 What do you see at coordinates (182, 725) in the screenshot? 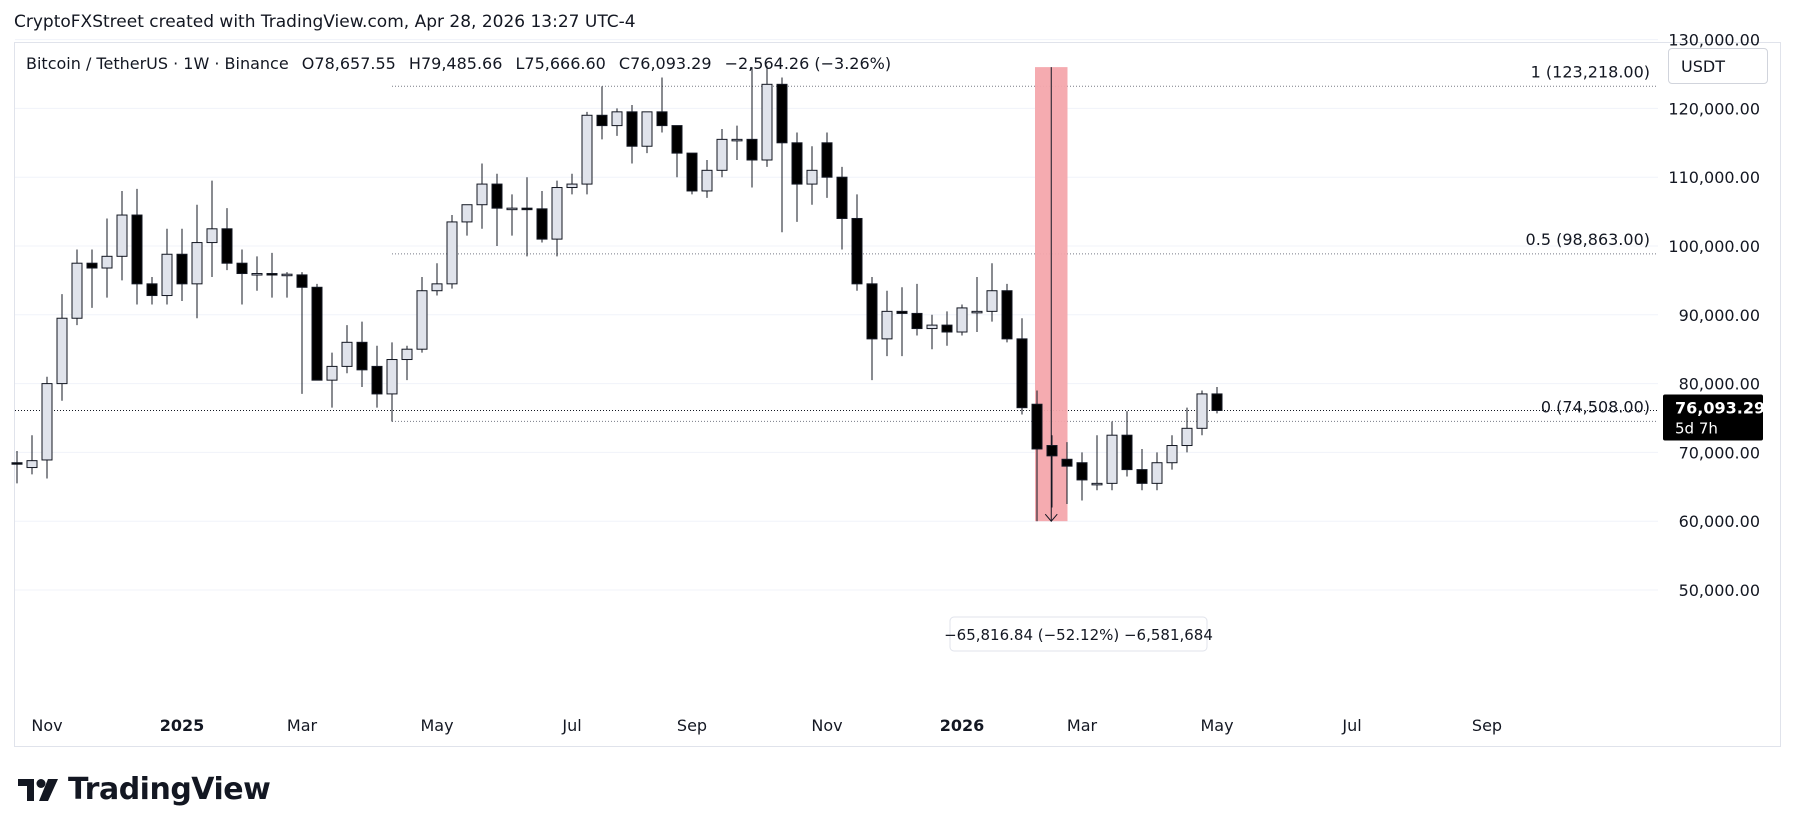
I see `x-axis-tick-label: 2025` at bounding box center [182, 725].